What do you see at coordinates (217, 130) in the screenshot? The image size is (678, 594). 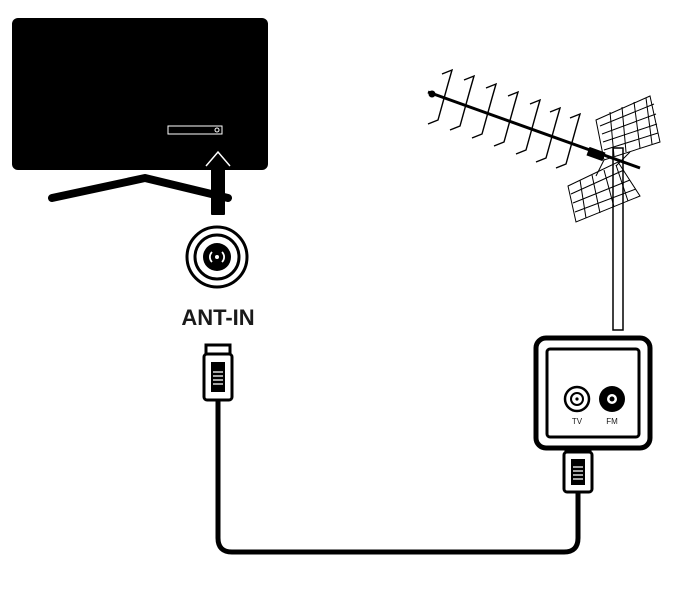 I see `tv-port-dot` at bounding box center [217, 130].